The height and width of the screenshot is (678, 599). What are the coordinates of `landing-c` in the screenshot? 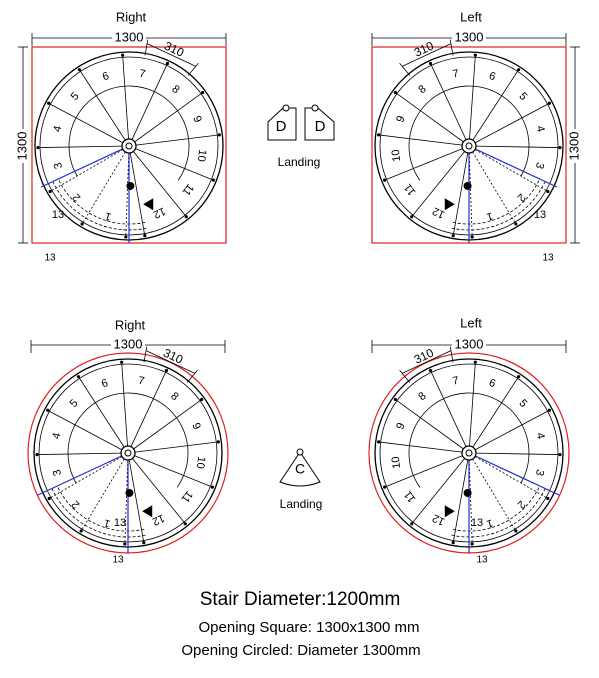 It's located at (300, 469).